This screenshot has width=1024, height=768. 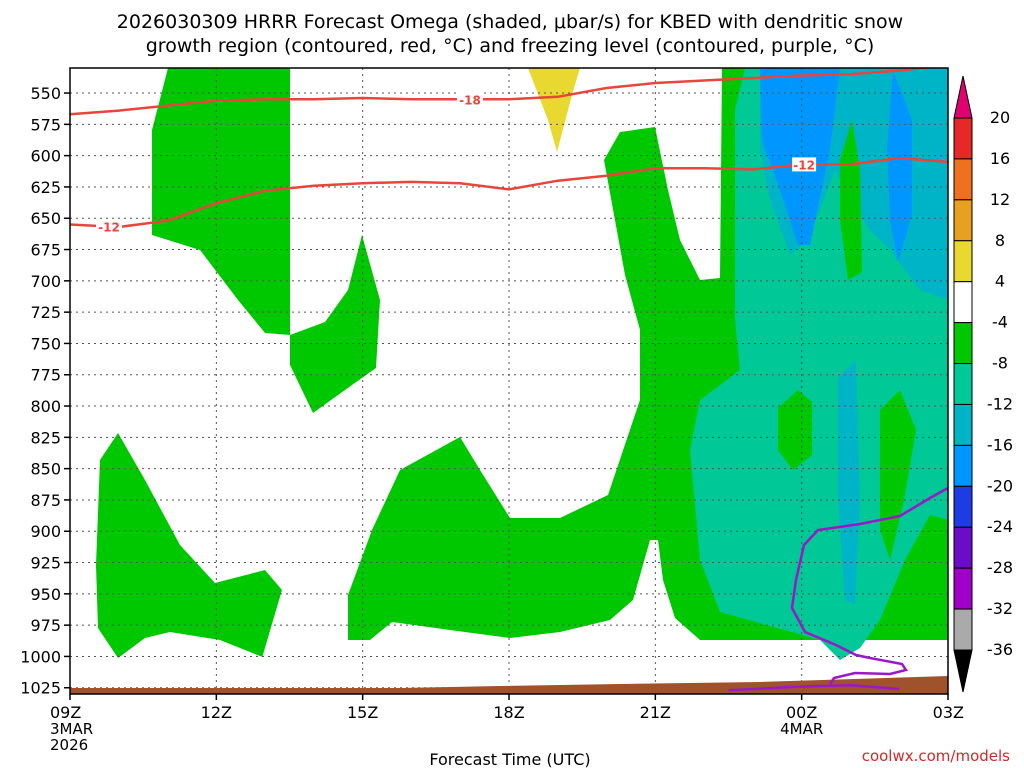 I want to click on x-tick-date: 4MAR, so click(x=801, y=729).